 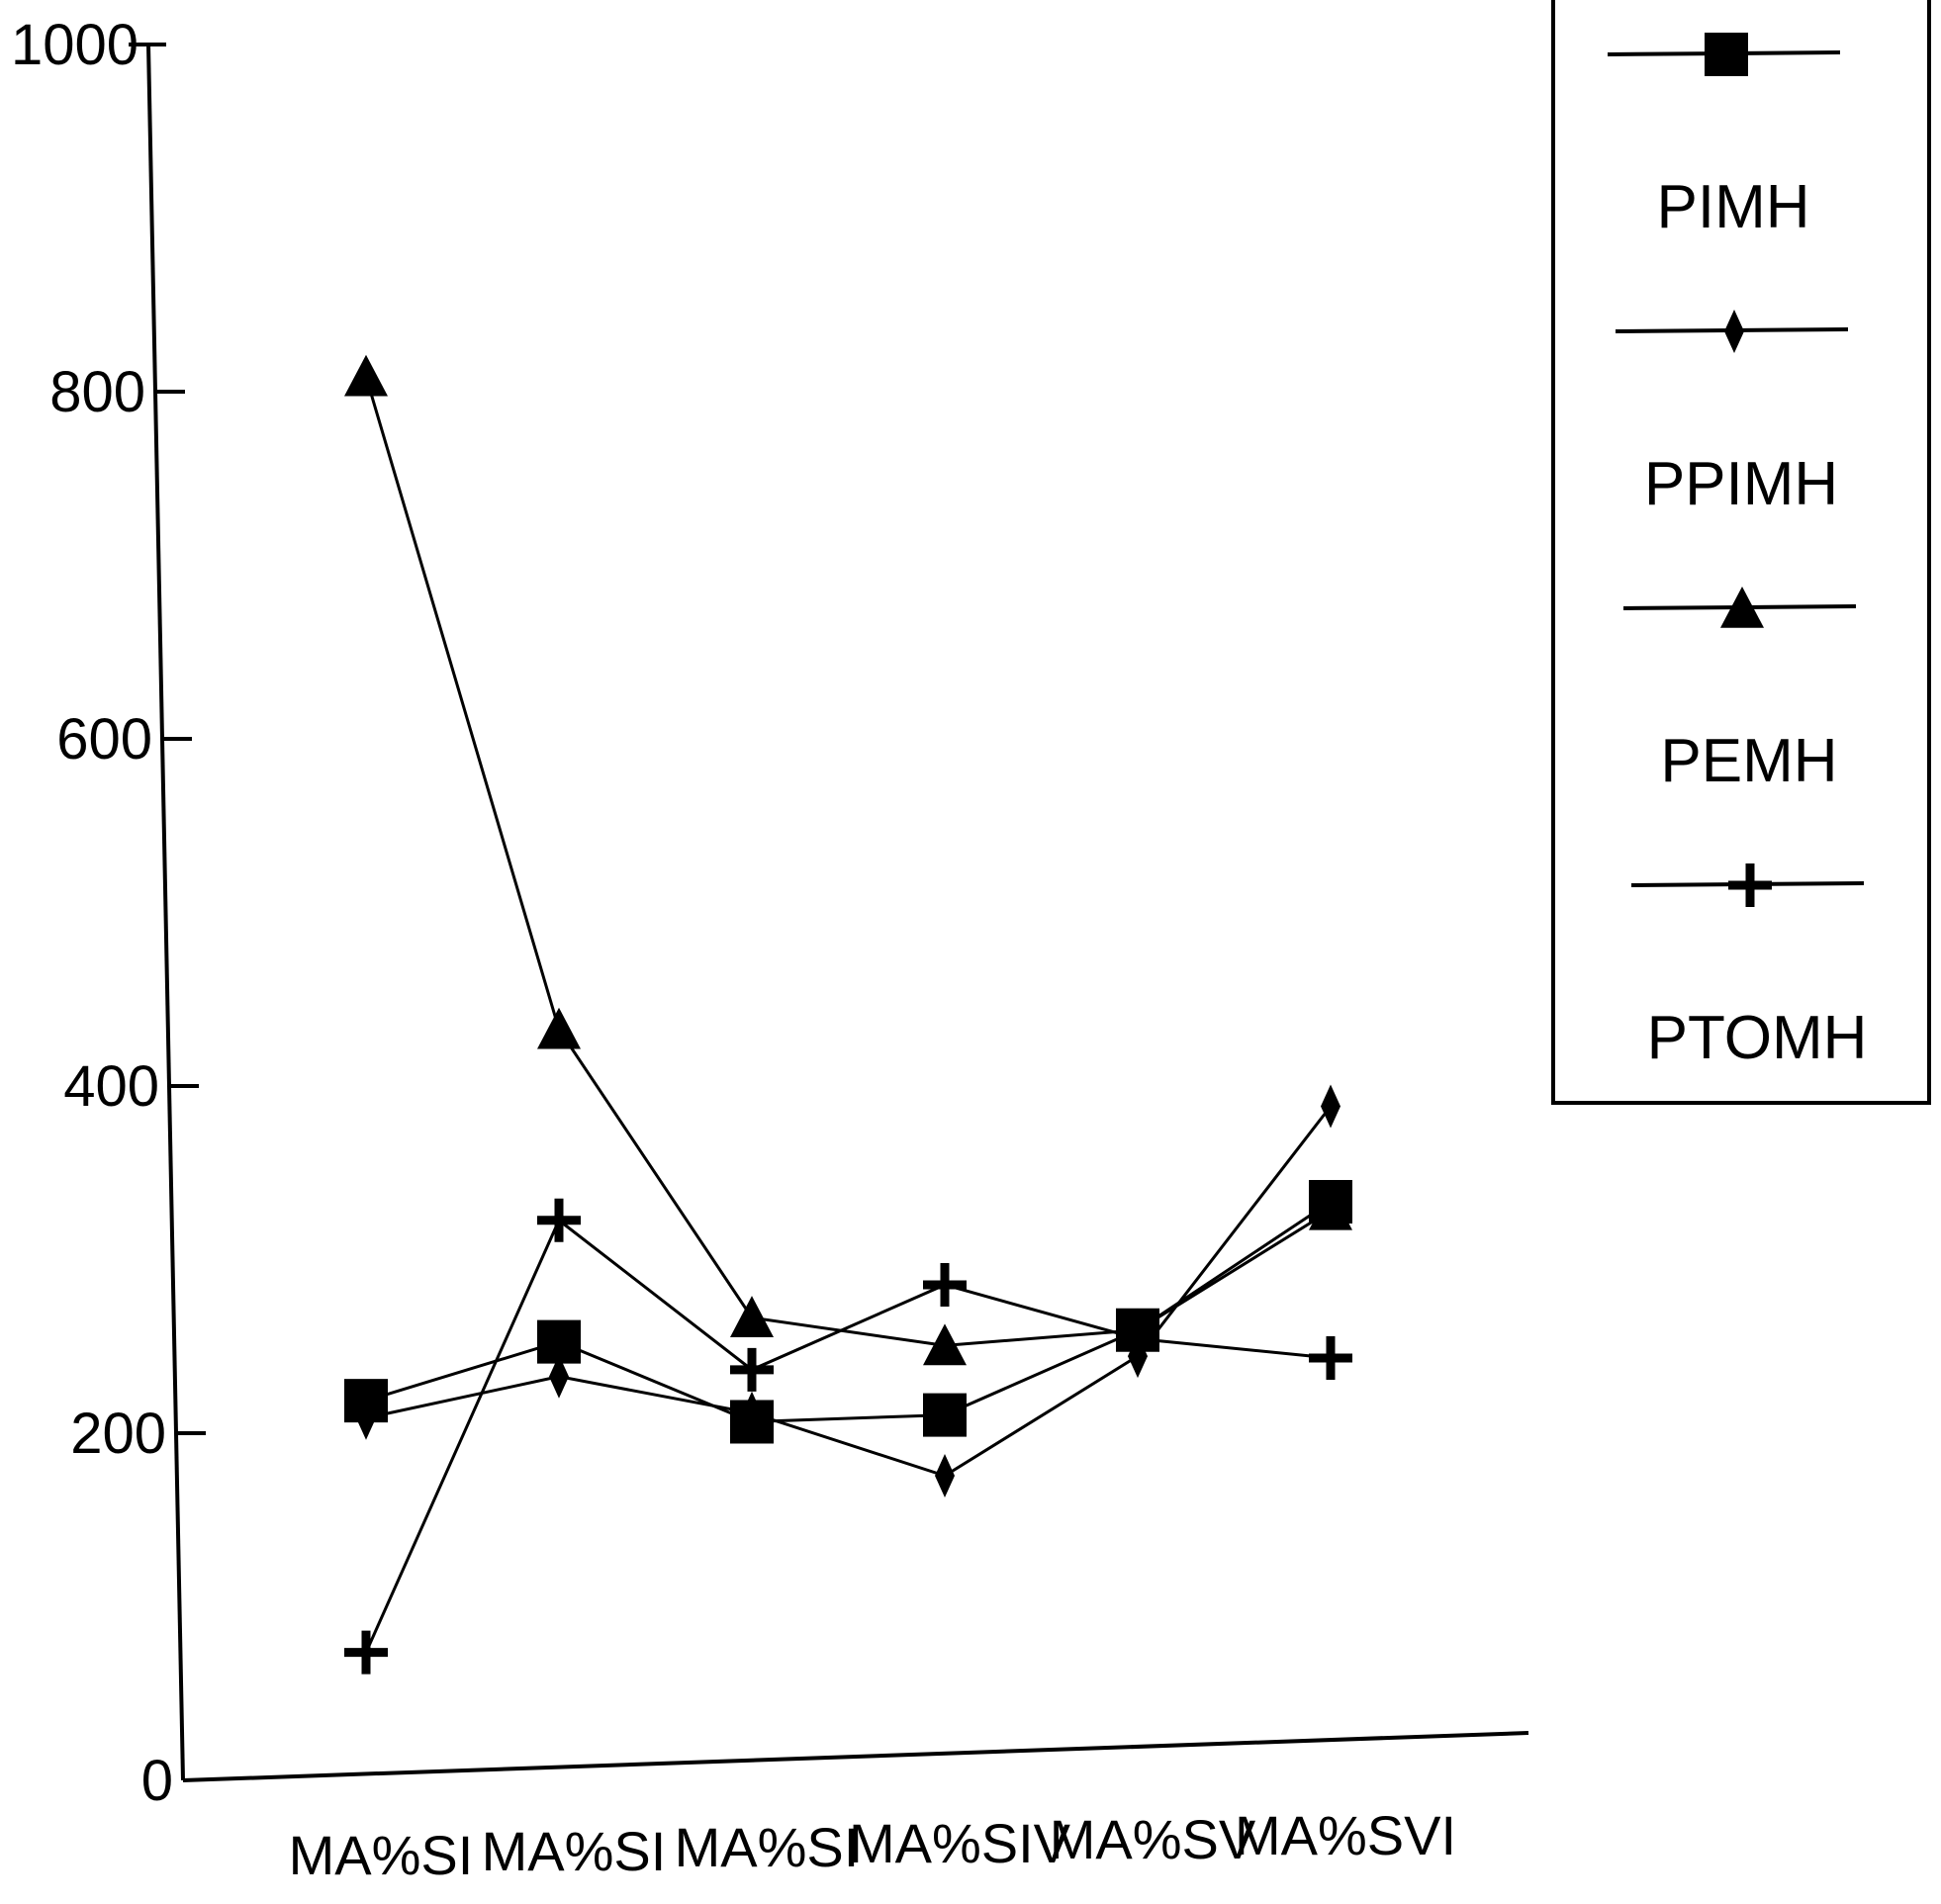 What do you see at coordinates (1758, 1038) in the screenshot?
I see `legend-label: PTOMH` at bounding box center [1758, 1038].